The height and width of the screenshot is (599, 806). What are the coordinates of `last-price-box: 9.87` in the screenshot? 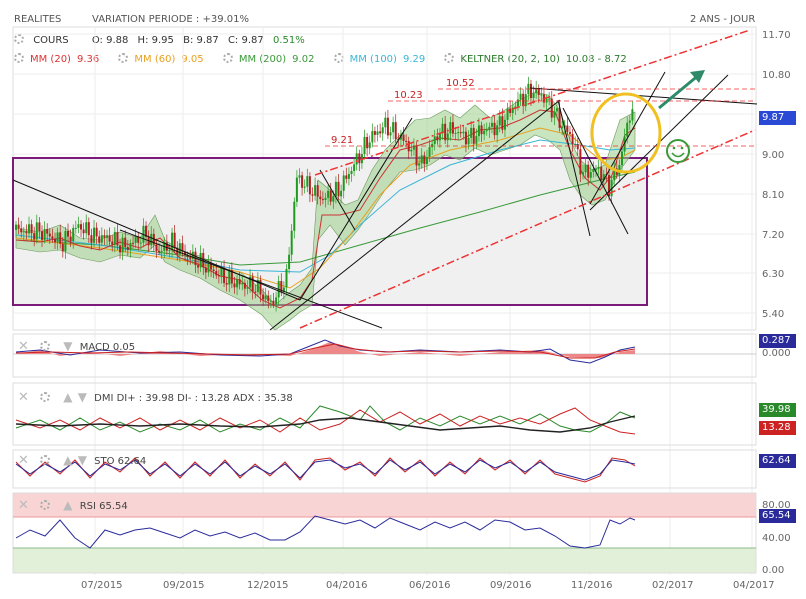 It's located at (777, 118).